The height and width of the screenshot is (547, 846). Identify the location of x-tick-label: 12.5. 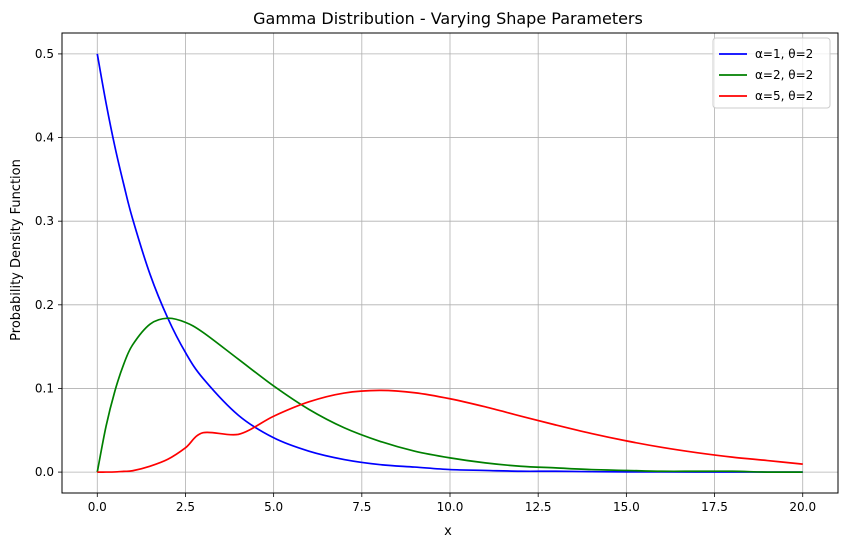
(538, 507).